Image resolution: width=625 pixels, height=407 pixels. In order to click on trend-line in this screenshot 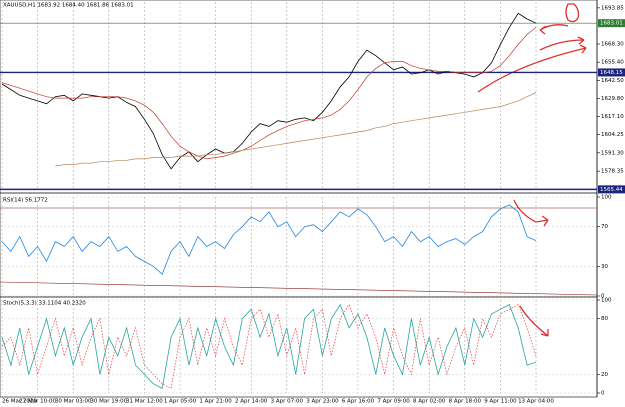, I will do `click(299, 288)`.